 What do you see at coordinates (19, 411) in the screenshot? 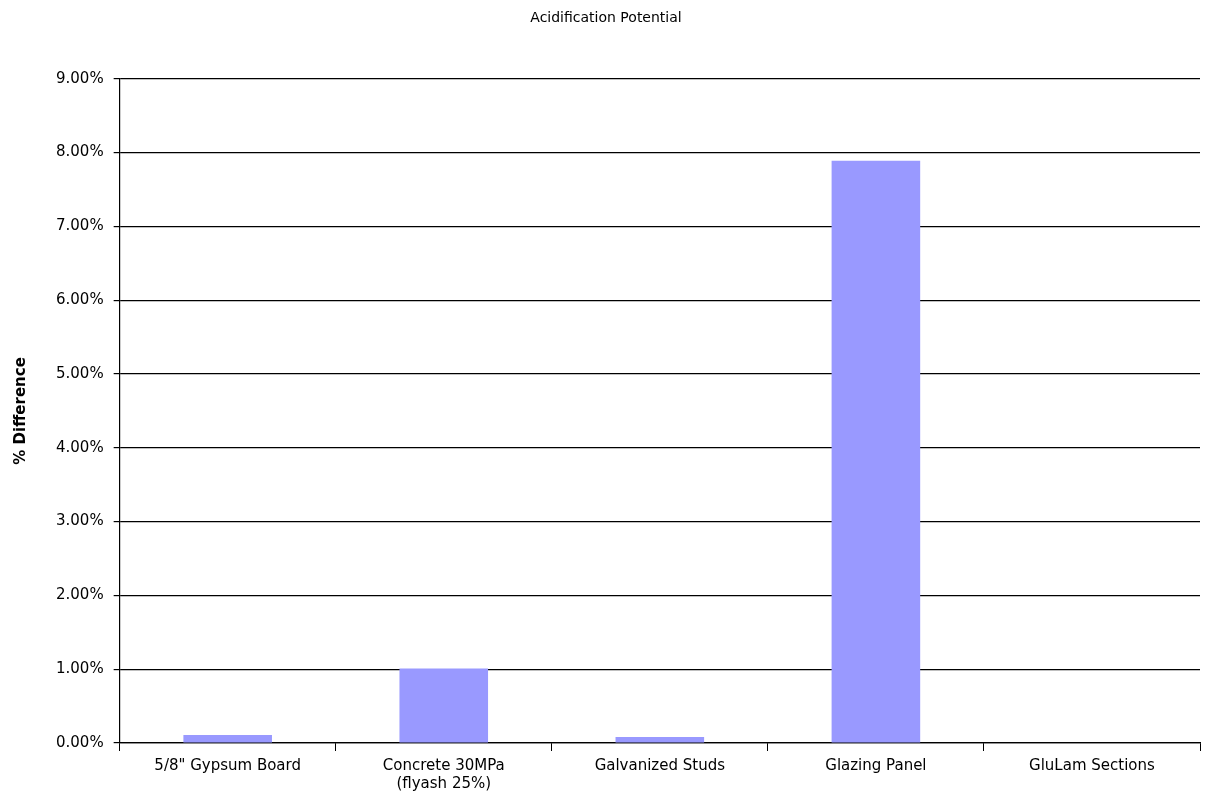
I see `y-axis-title: % Difference` at bounding box center [19, 411].